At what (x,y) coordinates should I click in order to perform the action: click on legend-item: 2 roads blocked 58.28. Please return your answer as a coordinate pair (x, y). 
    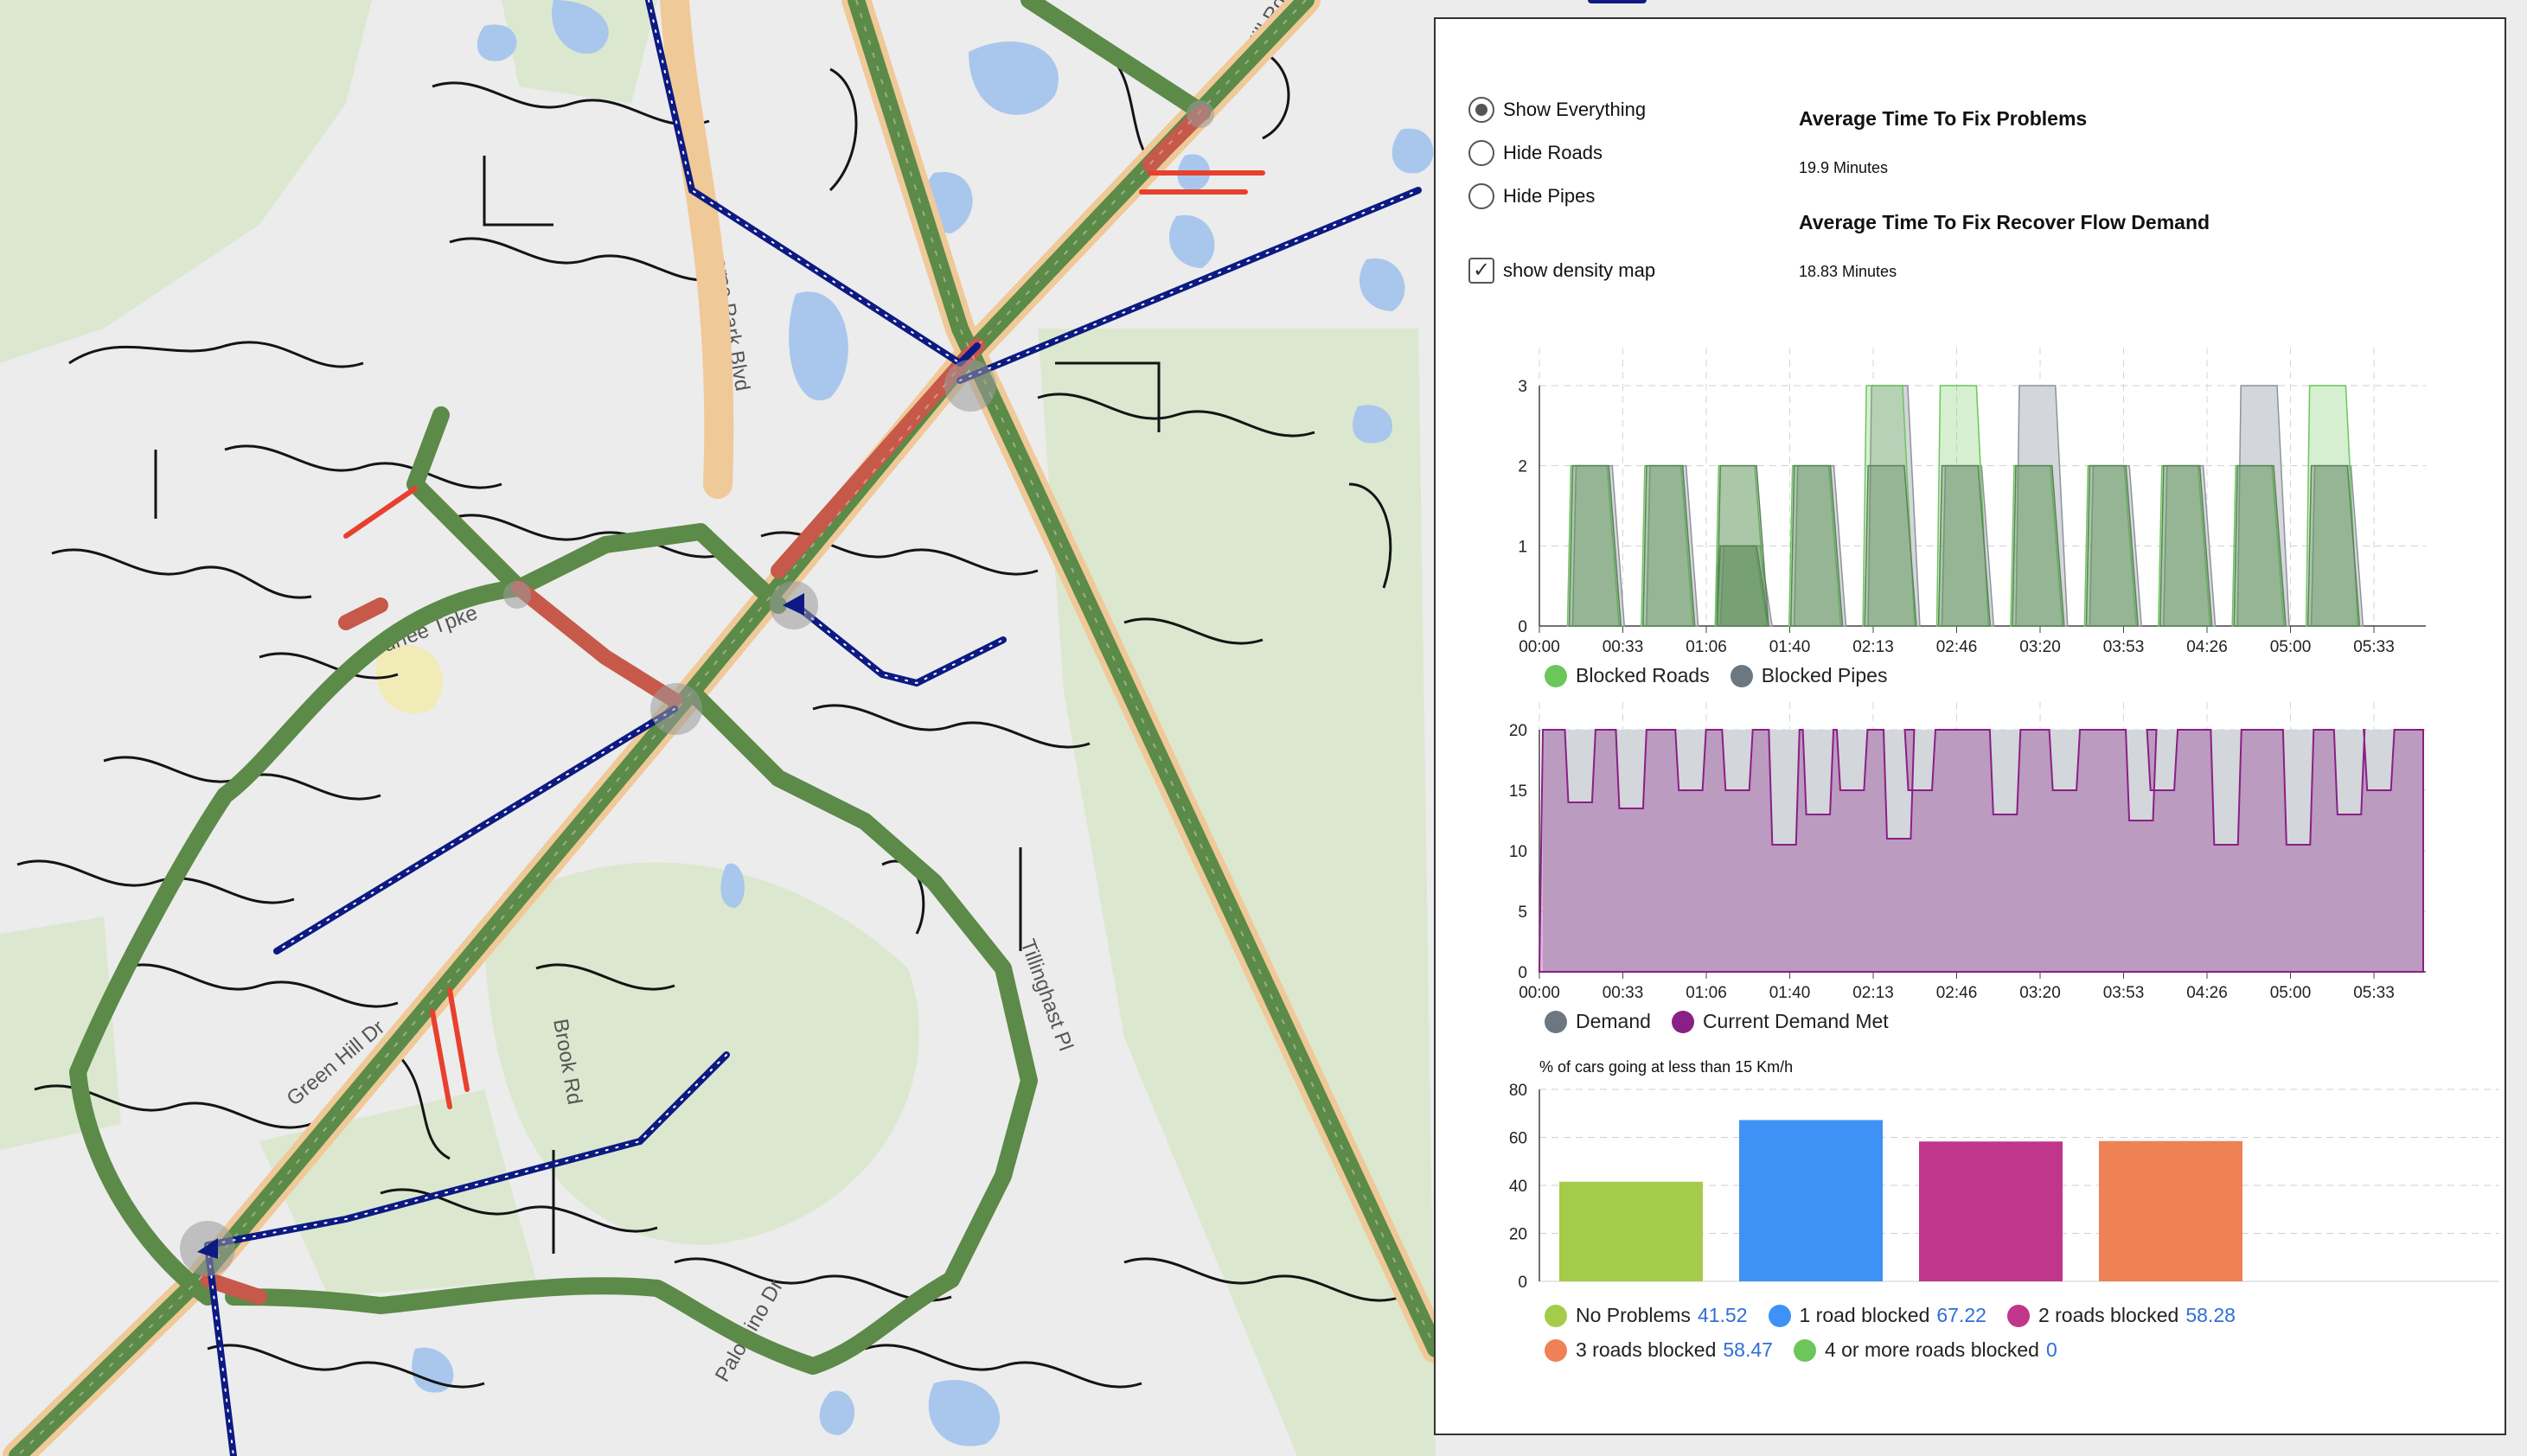
    Looking at the image, I should click on (2121, 1316).